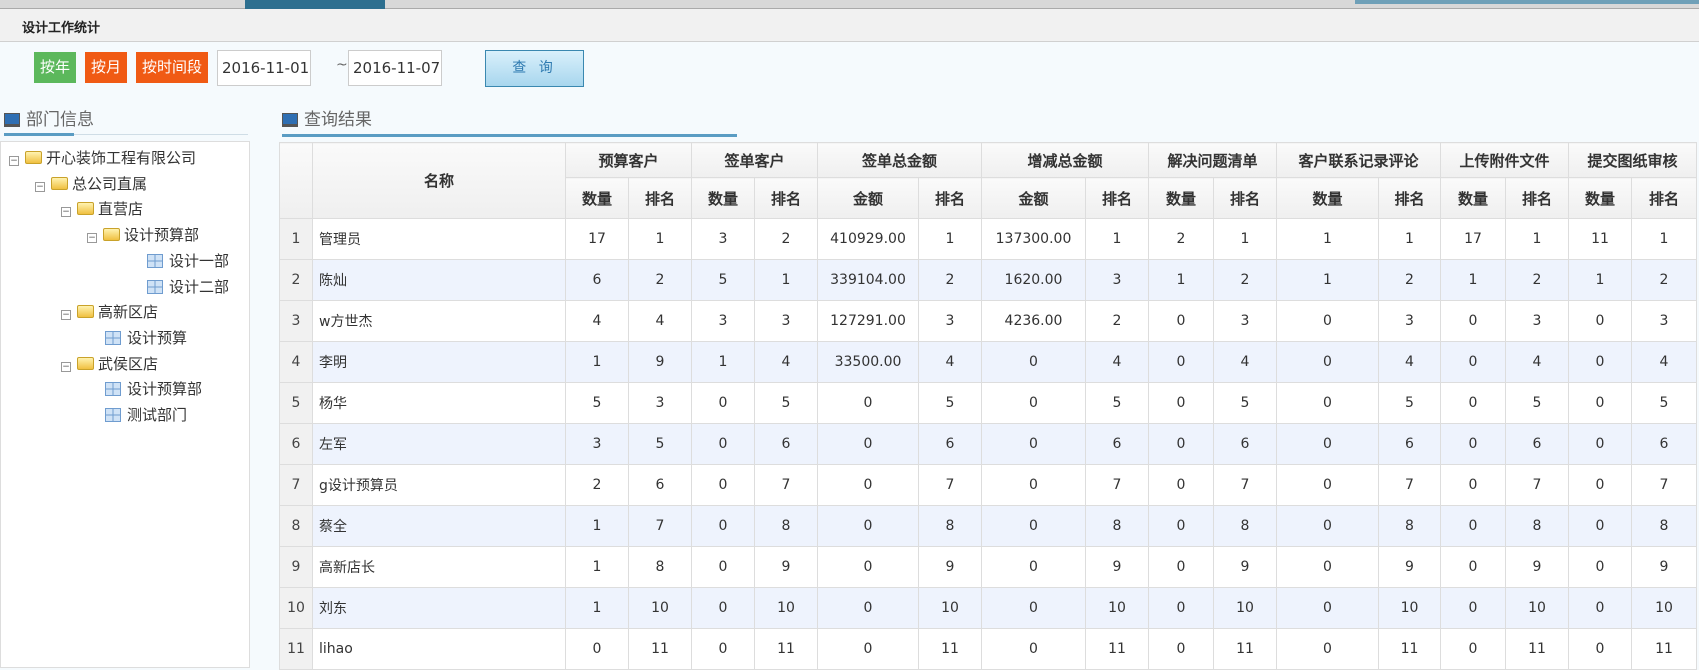 Image resolution: width=1699 pixels, height=670 pixels. What do you see at coordinates (988, 526) in the screenshot?
I see `table-row: 8 蔡全 1 7 0 8 0 8 0 8 0 8 0 8 0 8 0 8` at bounding box center [988, 526].